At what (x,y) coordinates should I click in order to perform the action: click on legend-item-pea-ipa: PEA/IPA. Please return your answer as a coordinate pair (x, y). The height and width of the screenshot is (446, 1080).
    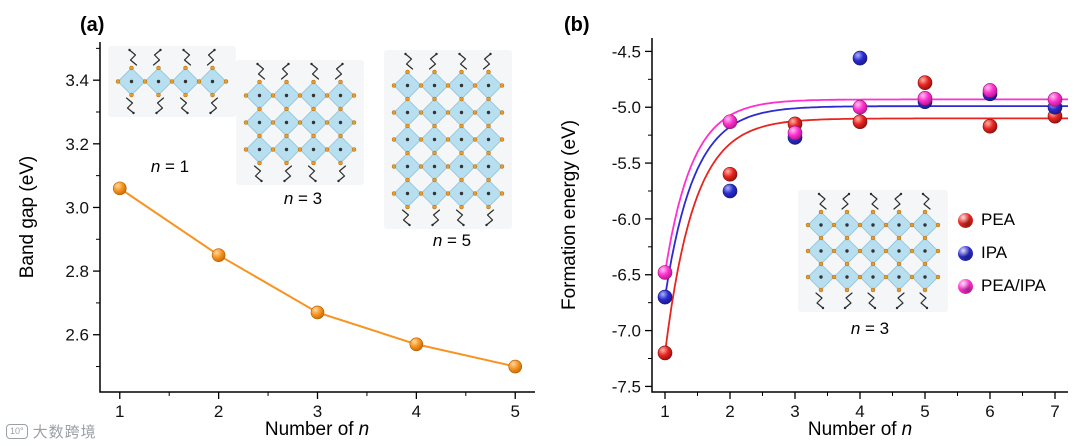
    Looking at the image, I should click on (1002, 286).